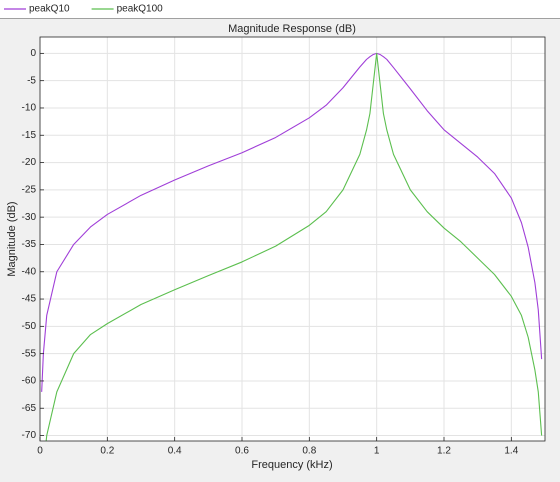 The image size is (560, 482). Describe the element at coordinates (242, 451) in the screenshot. I see `x-tick-label: 0.6` at that location.